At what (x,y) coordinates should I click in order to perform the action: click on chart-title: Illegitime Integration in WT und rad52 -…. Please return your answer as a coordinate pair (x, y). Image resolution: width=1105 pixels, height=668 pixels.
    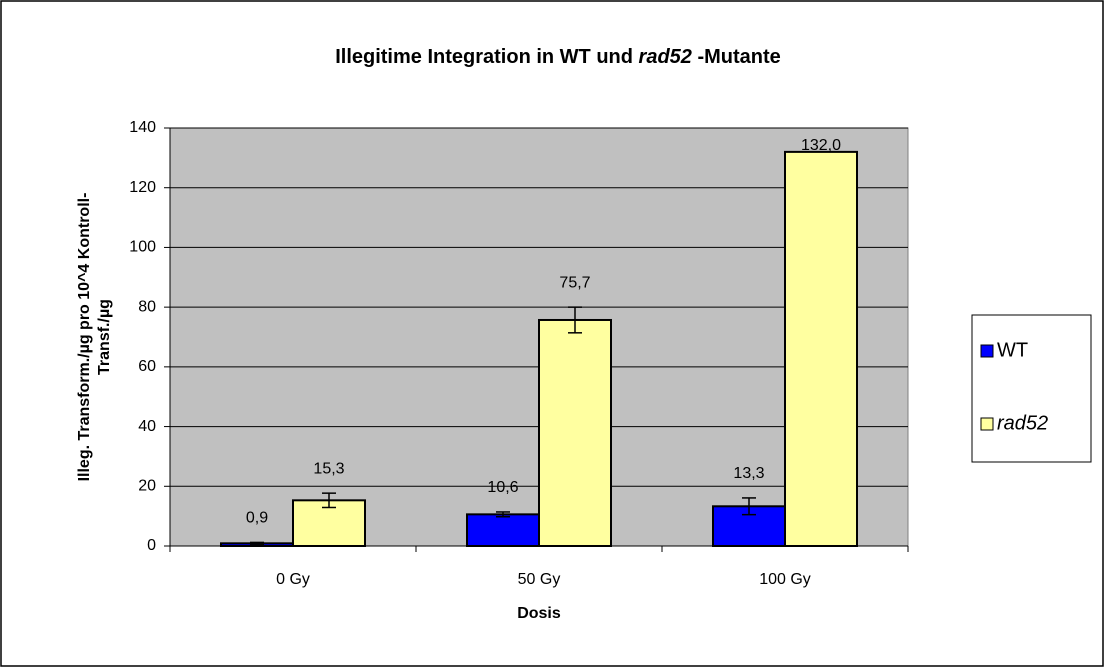
    Looking at the image, I should click on (558, 57).